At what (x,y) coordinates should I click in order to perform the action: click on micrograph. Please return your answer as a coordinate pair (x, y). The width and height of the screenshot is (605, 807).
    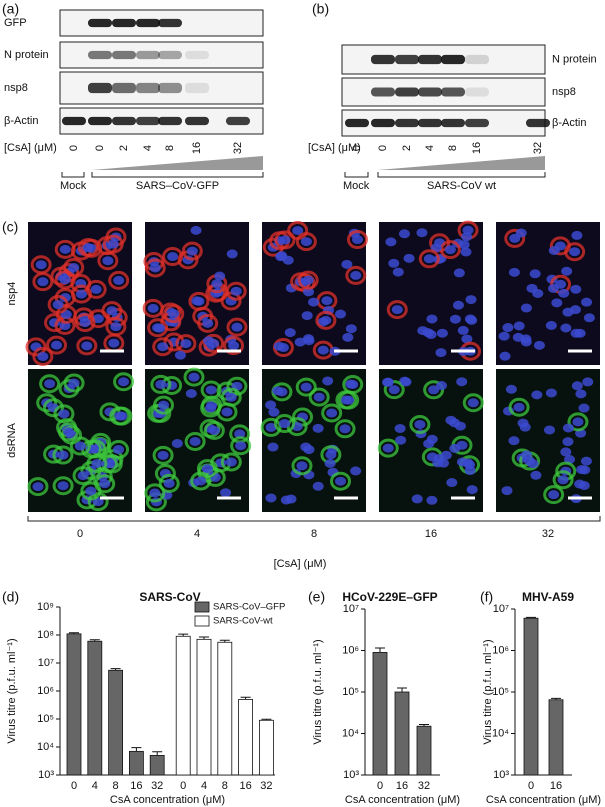
    Looking at the image, I should click on (548, 293).